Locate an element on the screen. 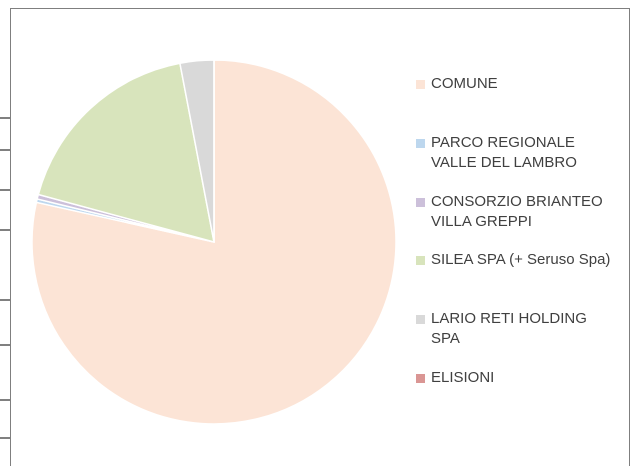 The width and height of the screenshot is (630, 466). legend-label: ELISIONI is located at coordinates (463, 377).